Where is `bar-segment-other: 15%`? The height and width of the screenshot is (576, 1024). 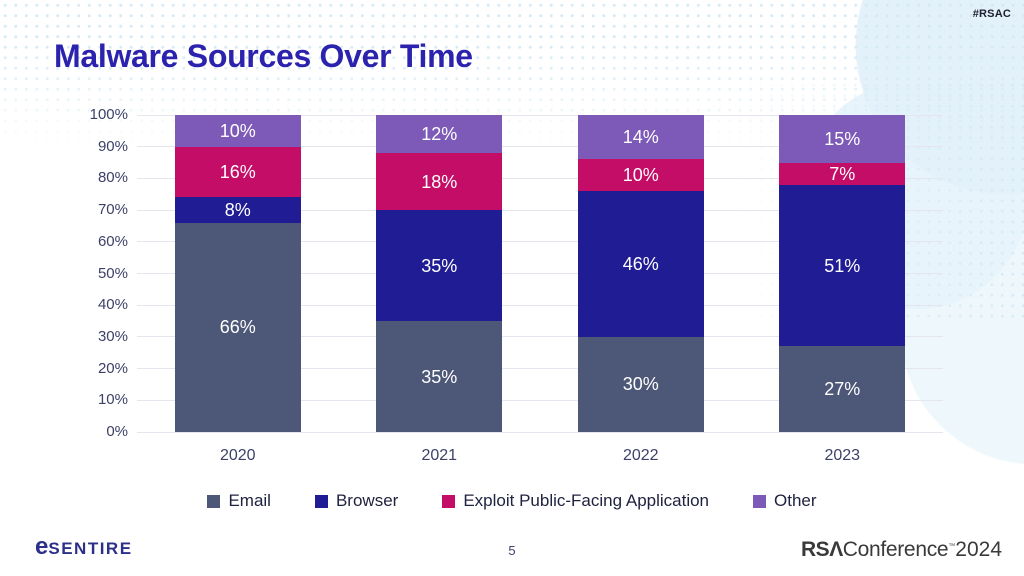 bar-segment-other: 15% is located at coordinates (842, 139).